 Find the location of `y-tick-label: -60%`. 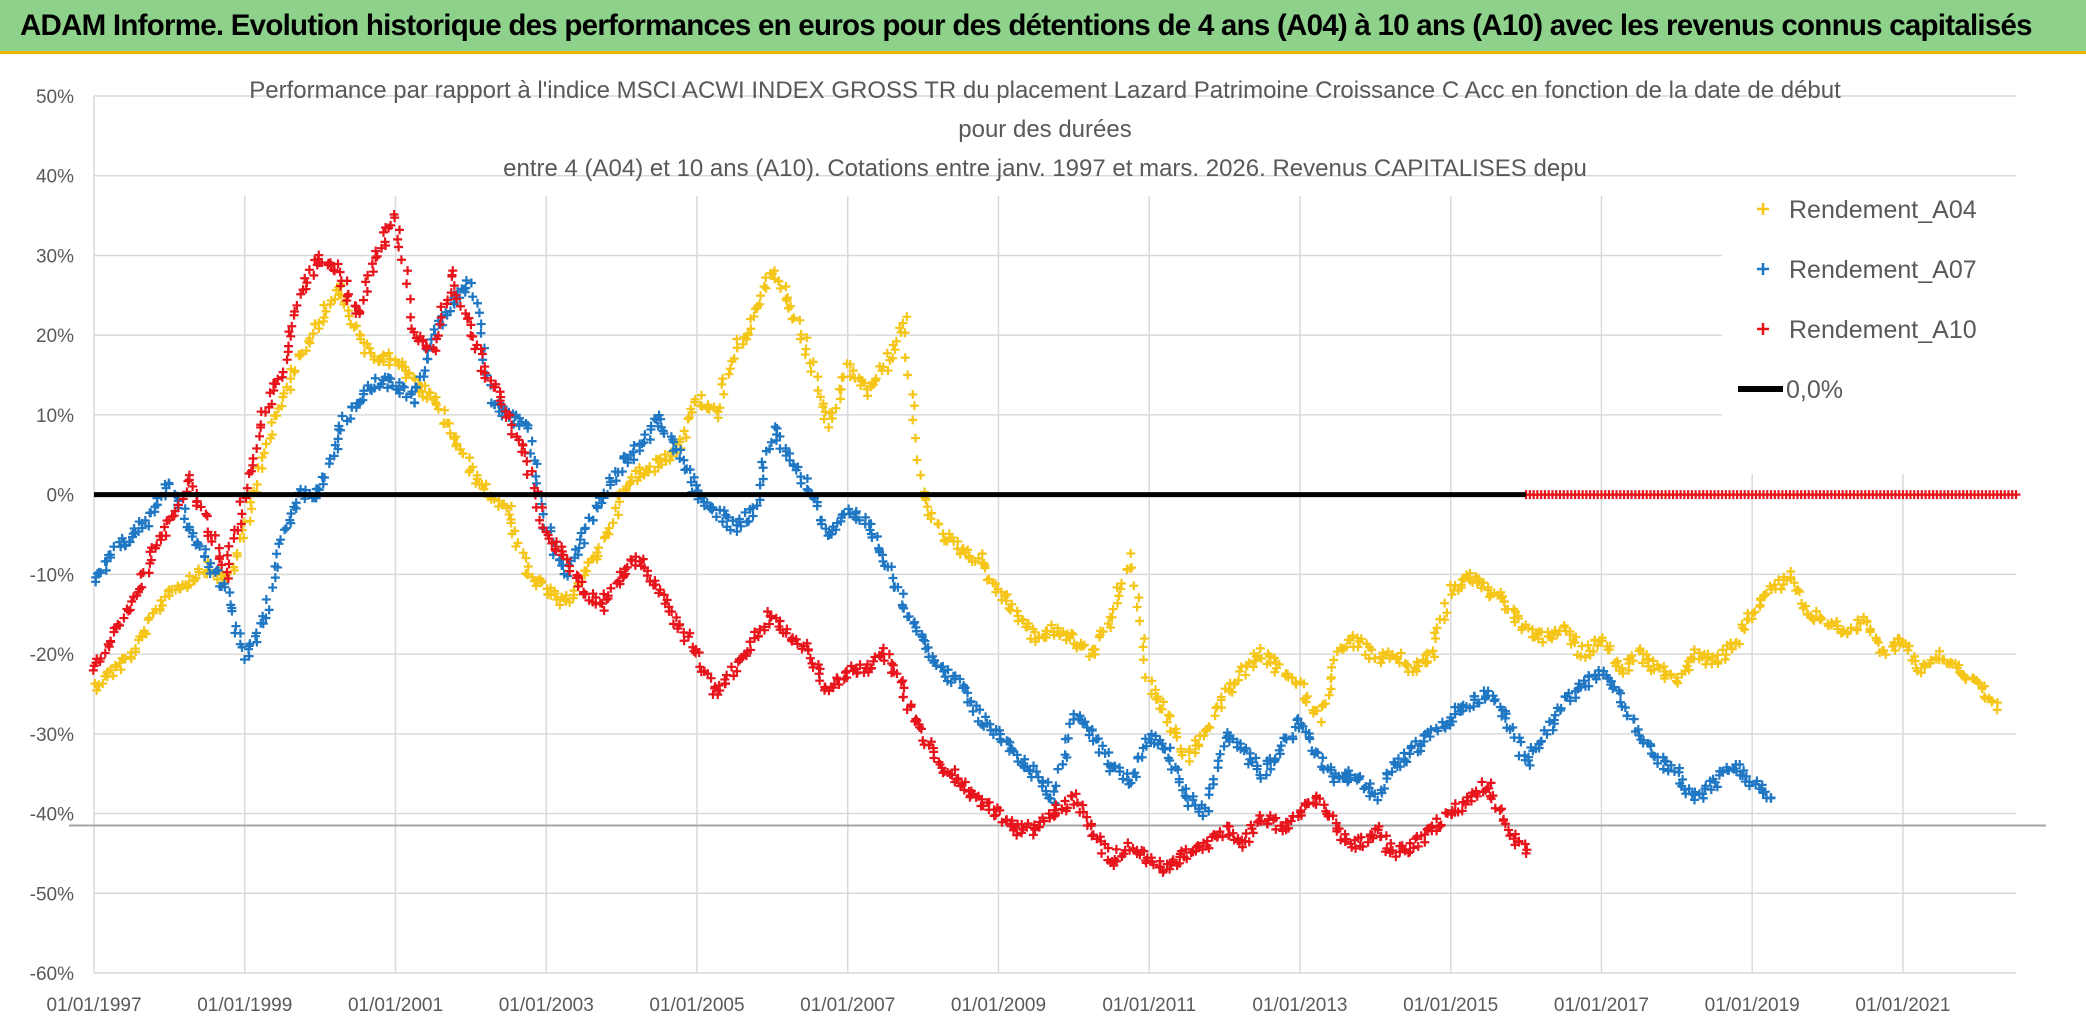

y-tick-label: -60% is located at coordinates (52, 974).